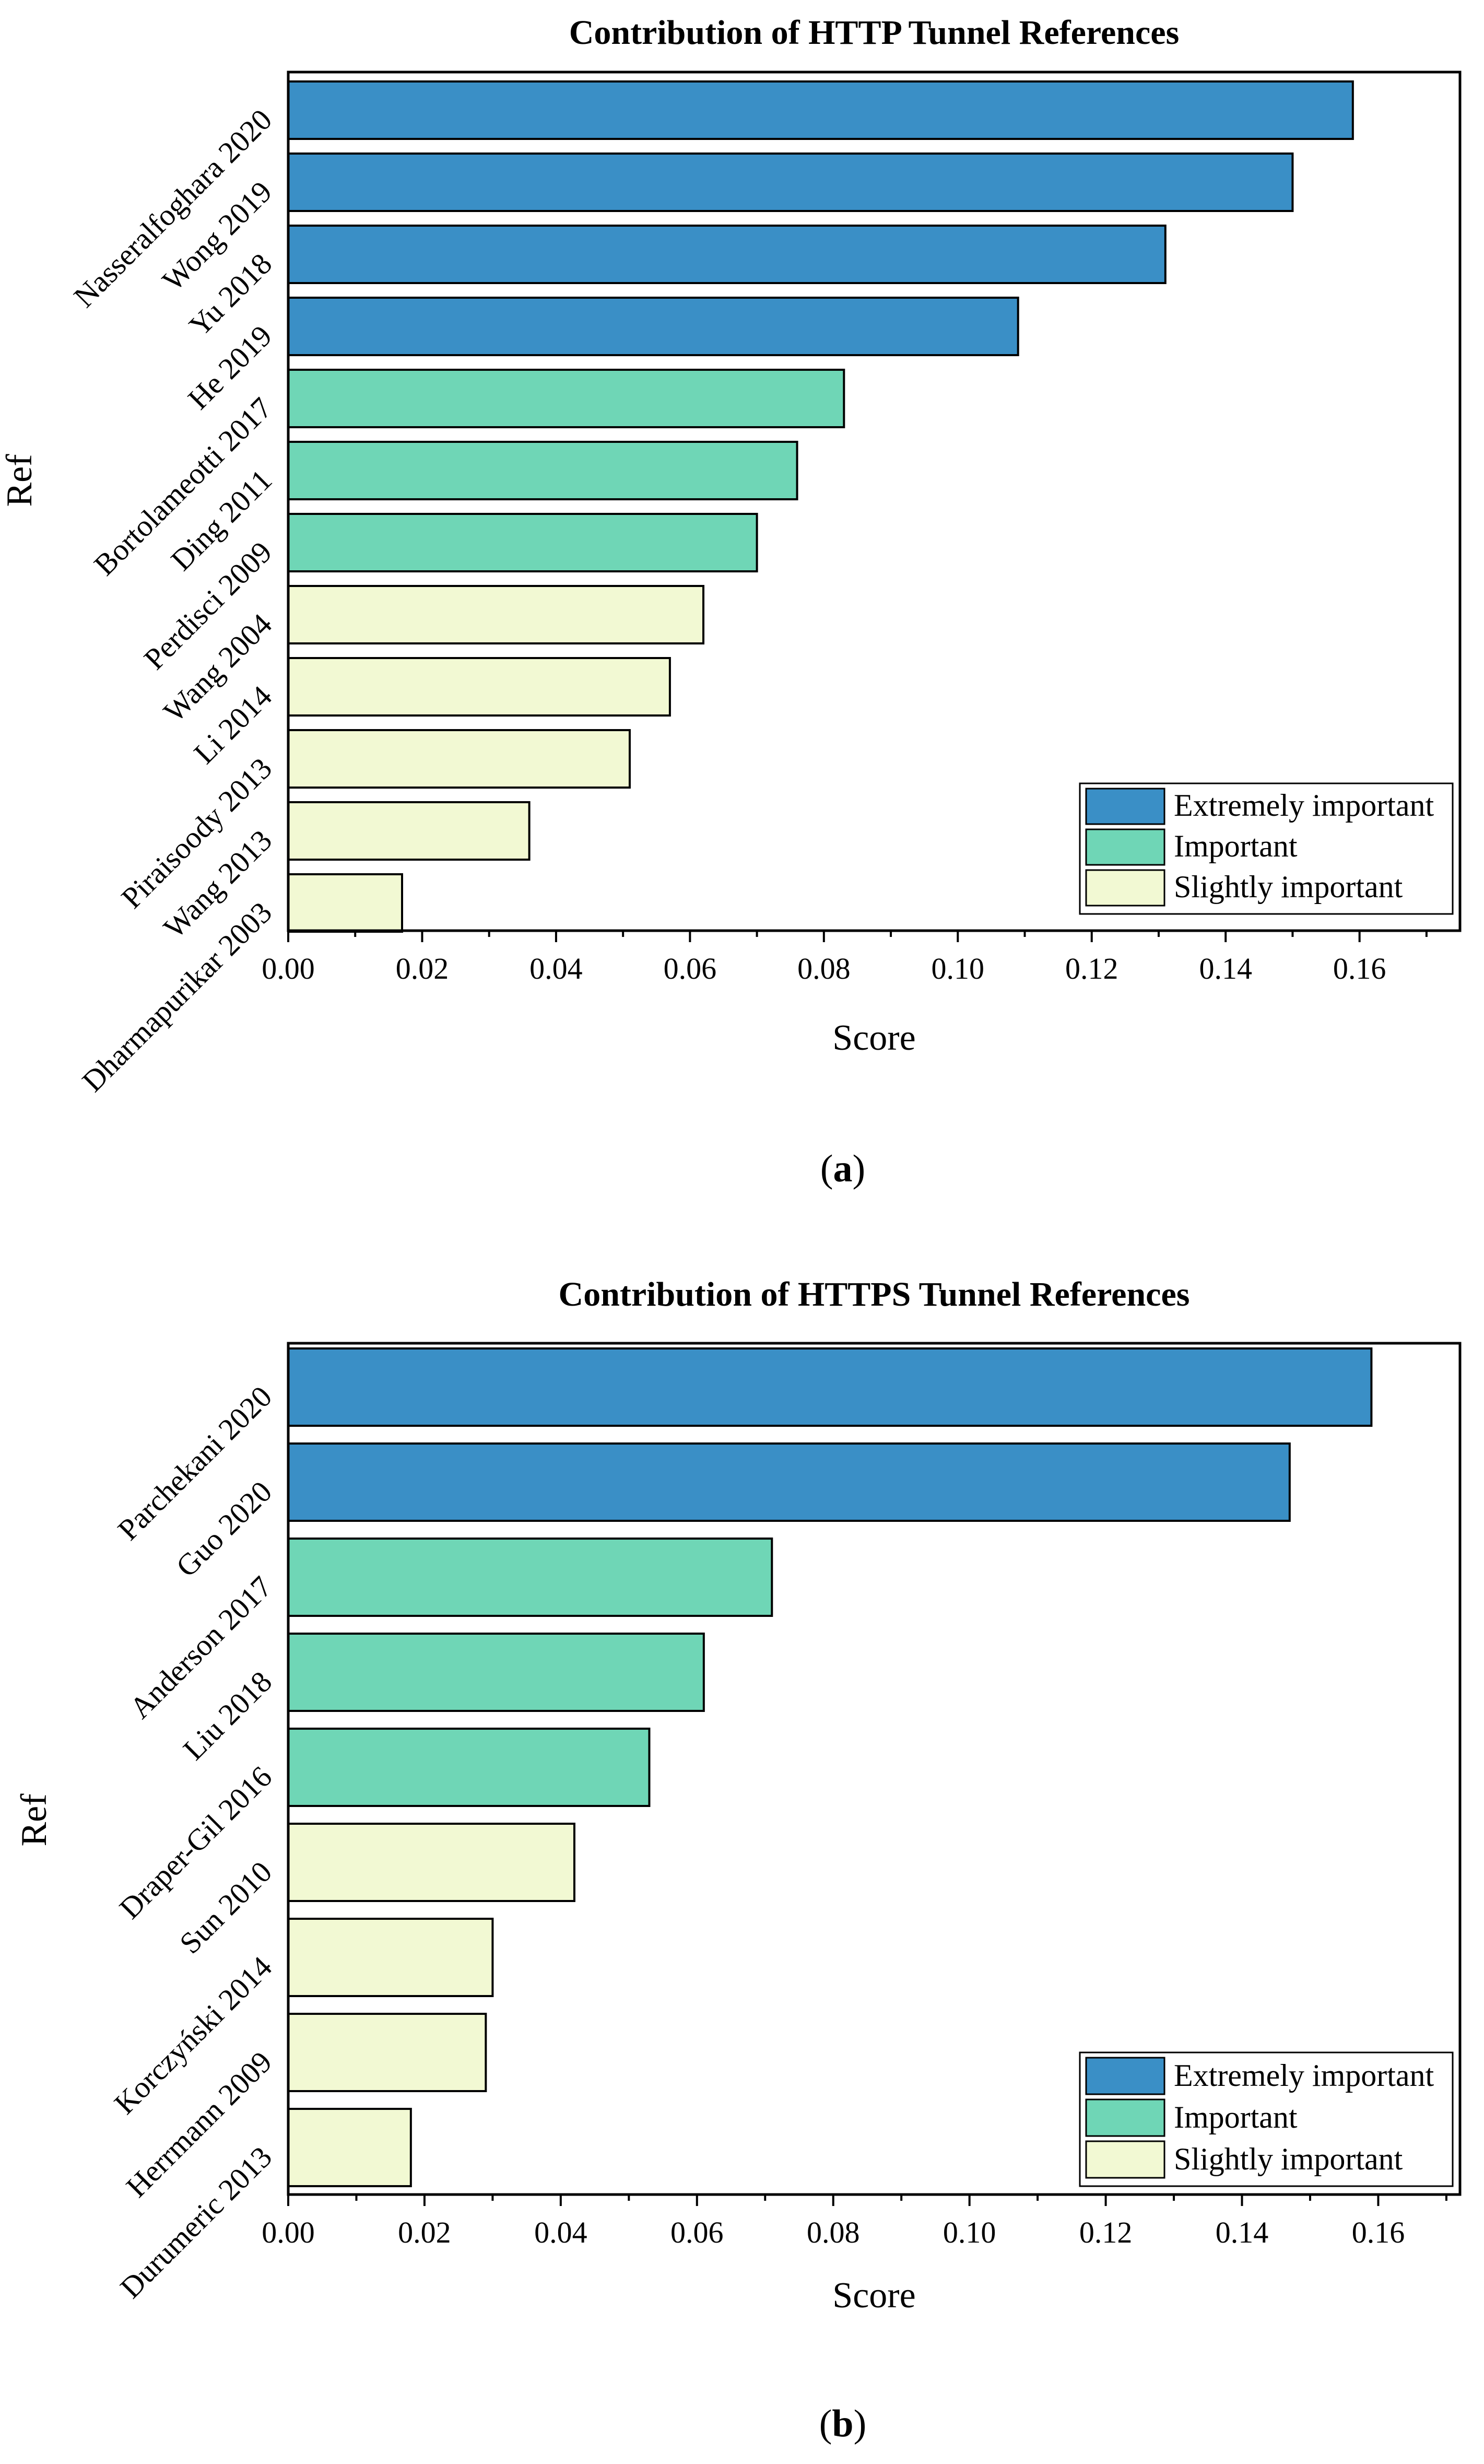  What do you see at coordinates (842, 1169) in the screenshot?
I see `figure-caption: (a)` at bounding box center [842, 1169].